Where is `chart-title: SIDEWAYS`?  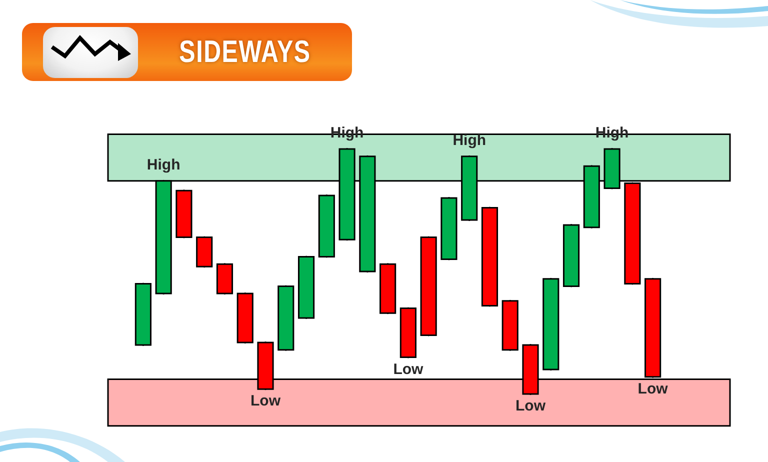 chart-title: SIDEWAYS is located at coordinates (245, 52).